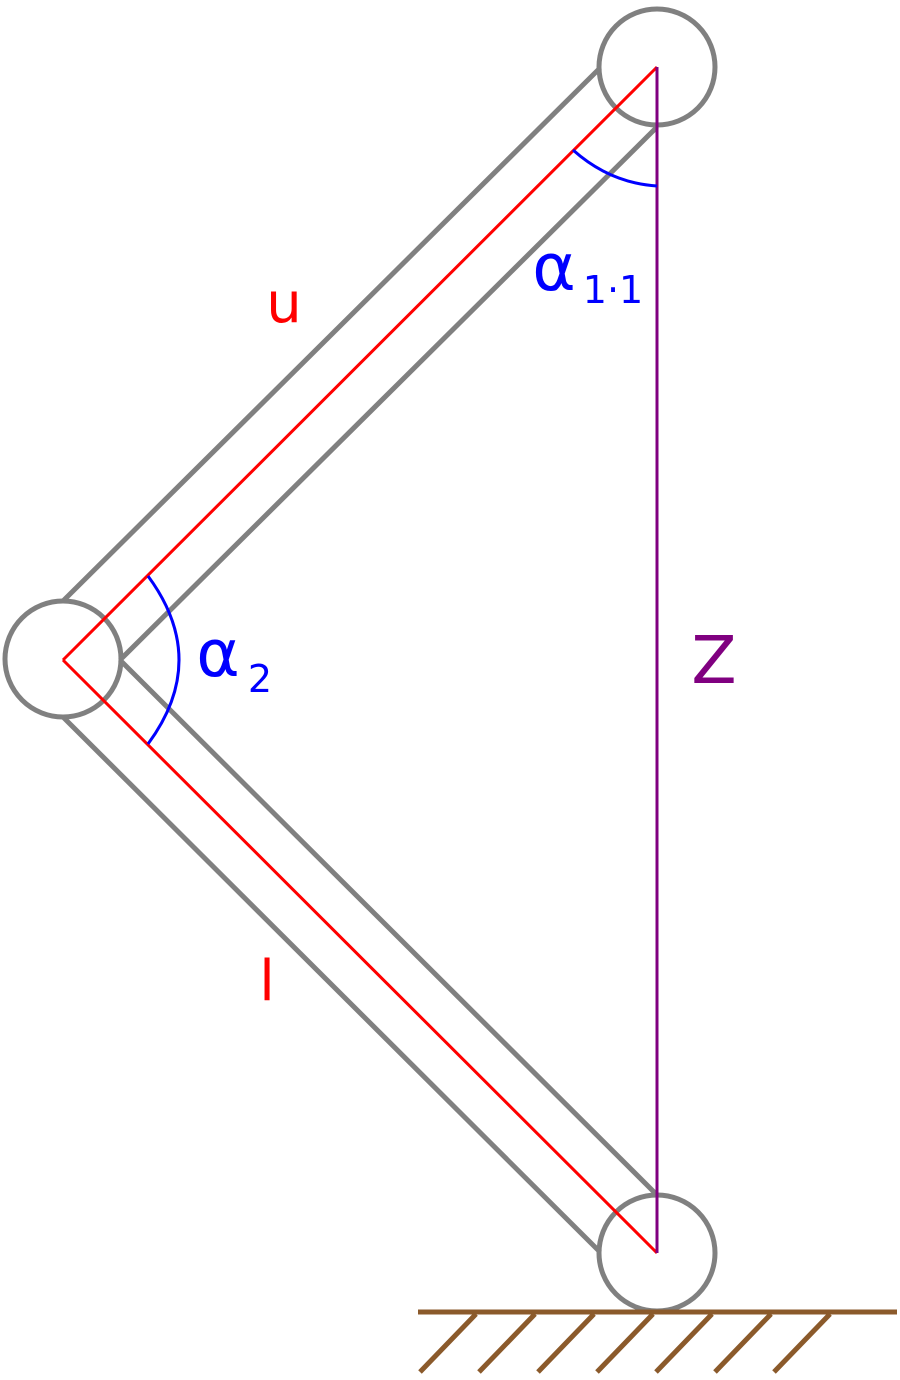  Describe the element at coordinates (260, 679) in the screenshot. I see `angle-middle-subscript: 2` at that location.